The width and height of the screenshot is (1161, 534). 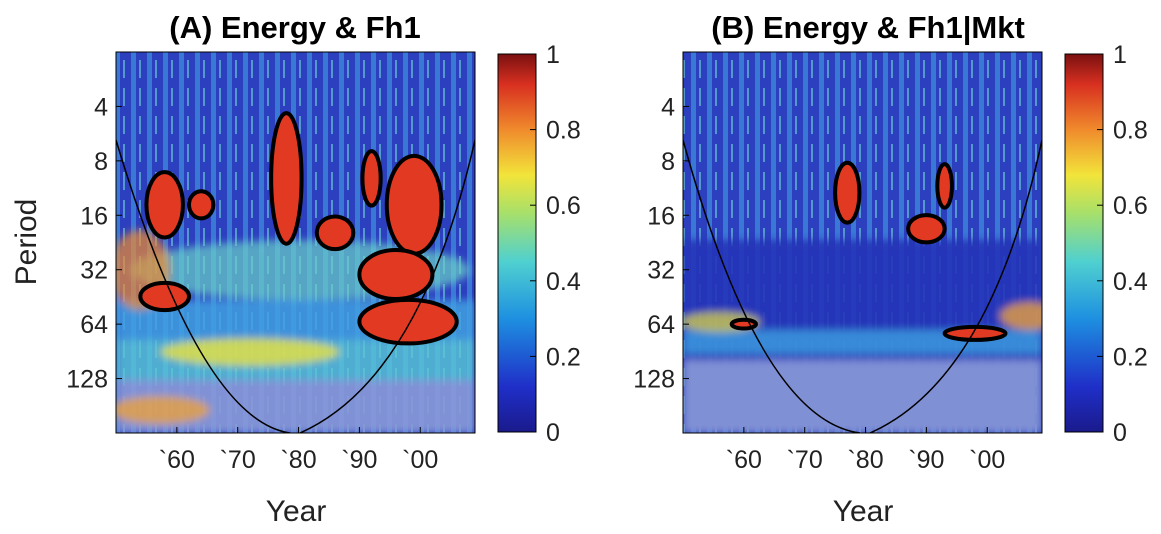 I want to click on panel-b-colorbar, so click(x=1084, y=243).